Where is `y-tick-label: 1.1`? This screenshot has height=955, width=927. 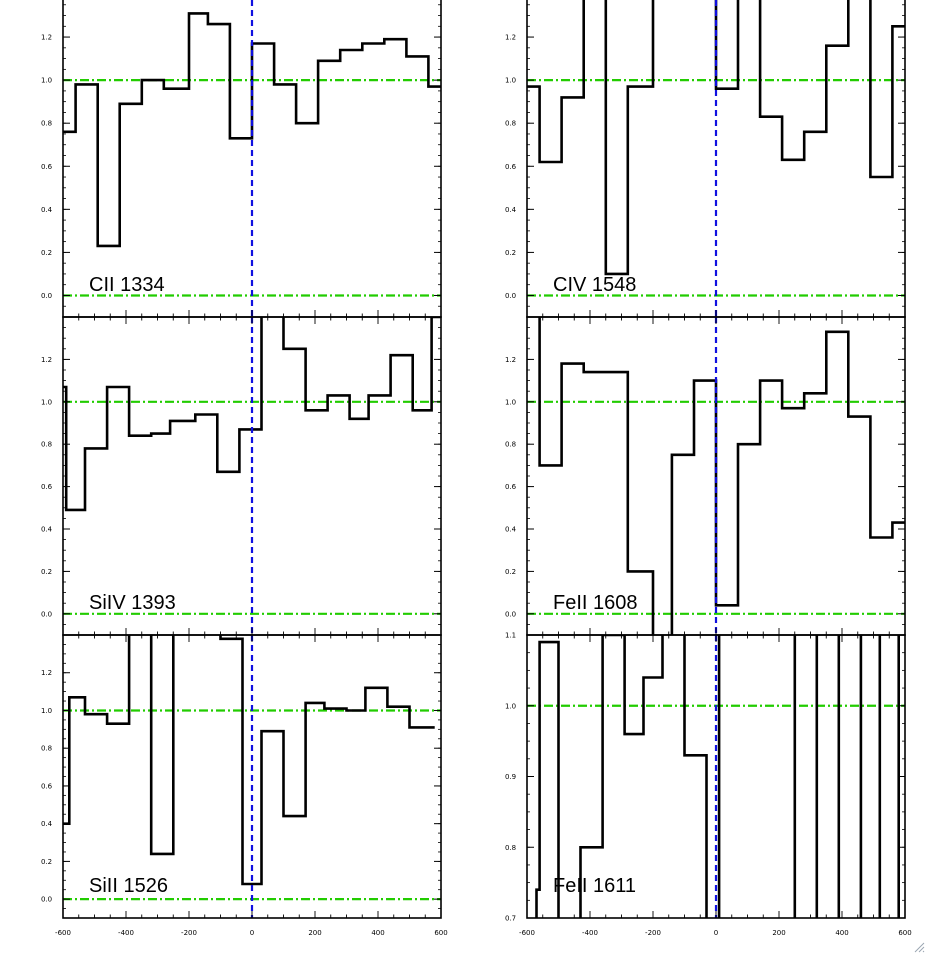
y-tick-label: 1.1 is located at coordinates (510, 636).